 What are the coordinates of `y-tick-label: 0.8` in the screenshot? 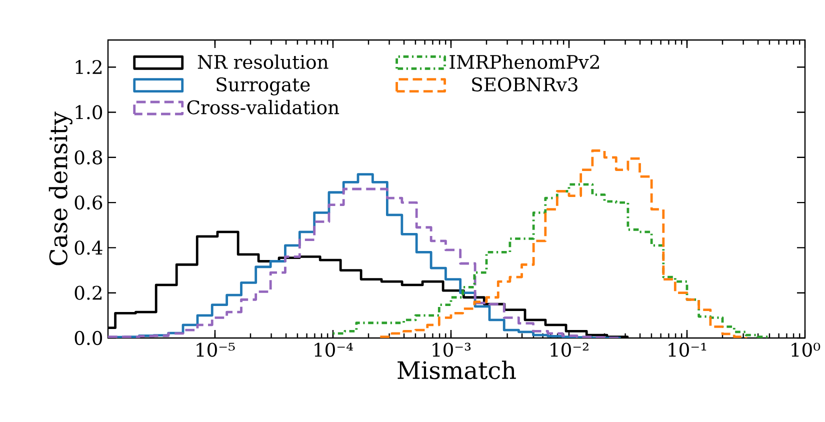 It's located at (88, 157).